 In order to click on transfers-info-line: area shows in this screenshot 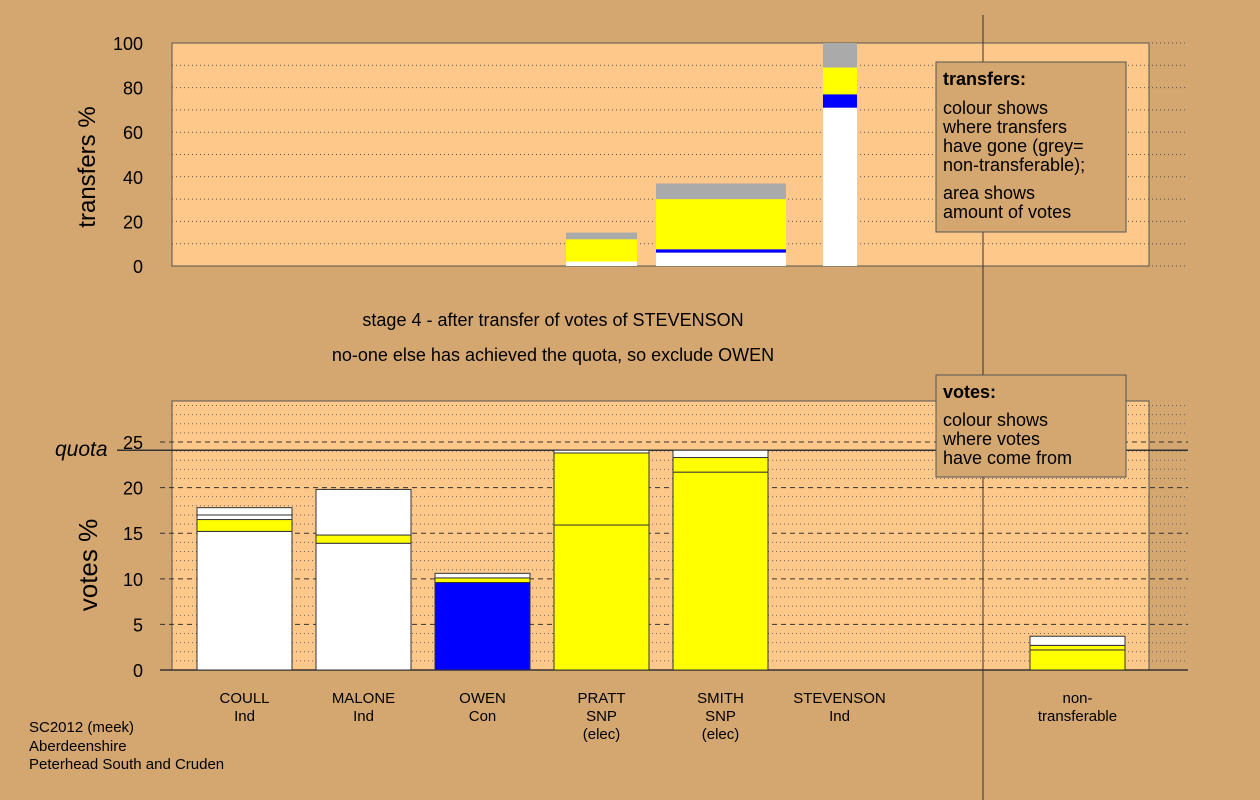, I will do `click(989, 193)`.